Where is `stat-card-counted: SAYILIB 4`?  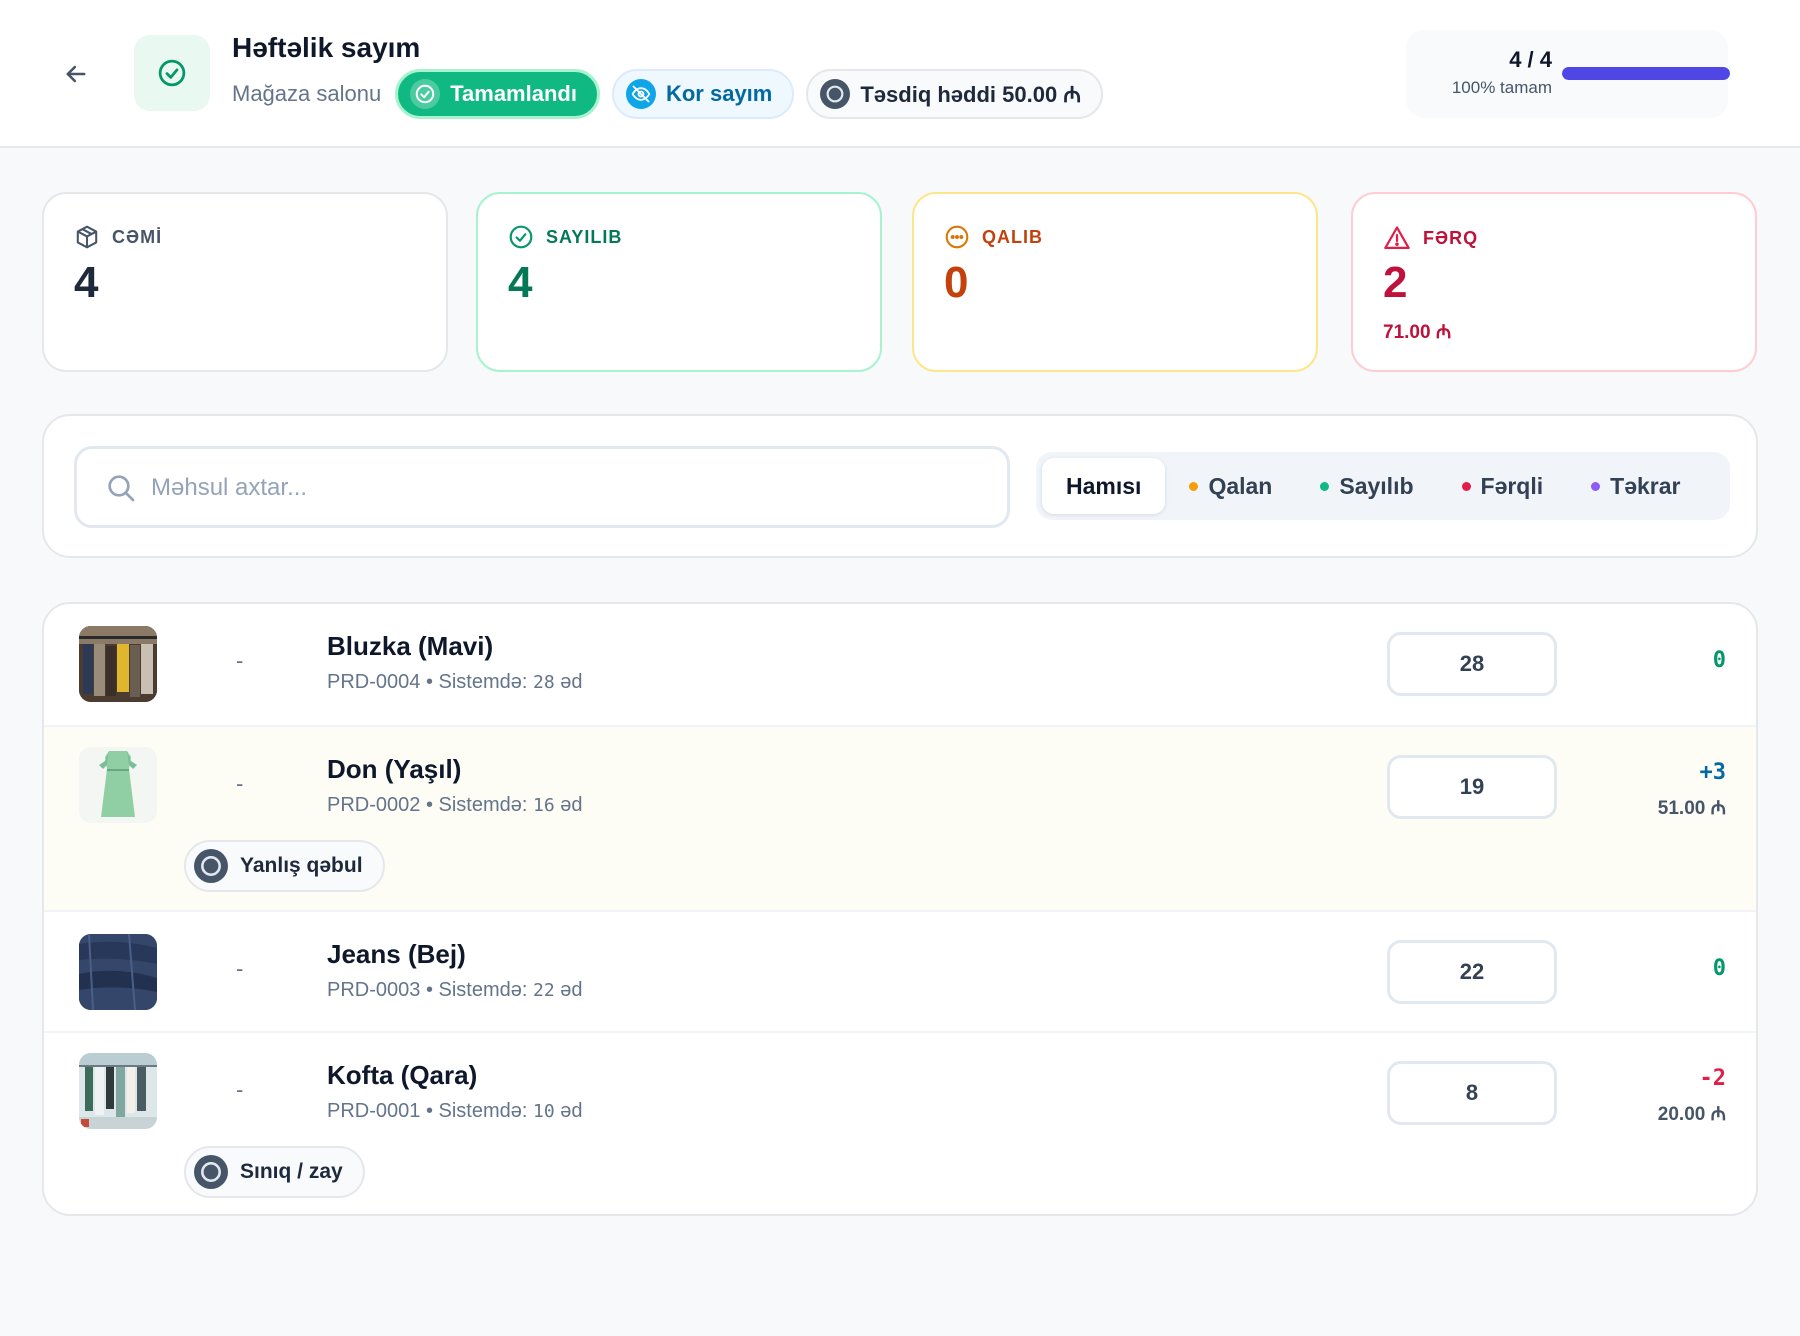 stat-card-counted: SAYILIB 4 is located at coordinates (679, 282).